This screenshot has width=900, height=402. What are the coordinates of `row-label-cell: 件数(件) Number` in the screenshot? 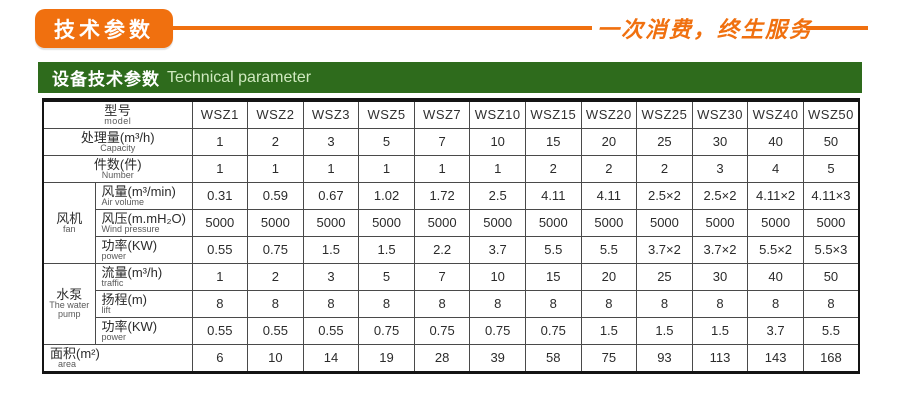 It's located at (117, 169).